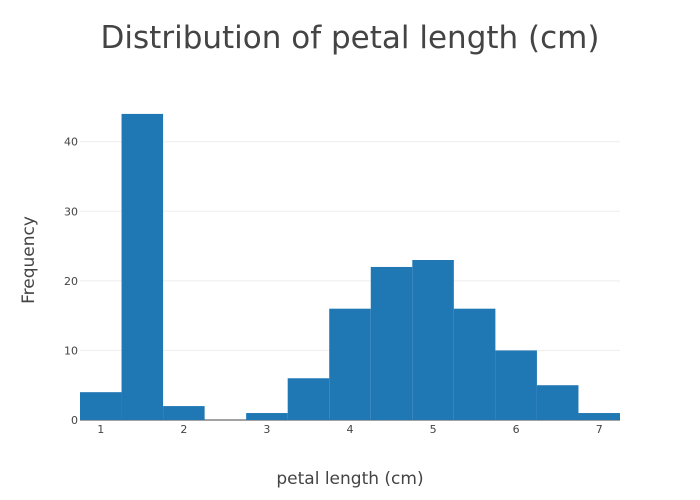 This screenshot has height=500, width=700. Describe the element at coordinates (183, 429) in the screenshot. I see `x-tick-label: 2` at that location.